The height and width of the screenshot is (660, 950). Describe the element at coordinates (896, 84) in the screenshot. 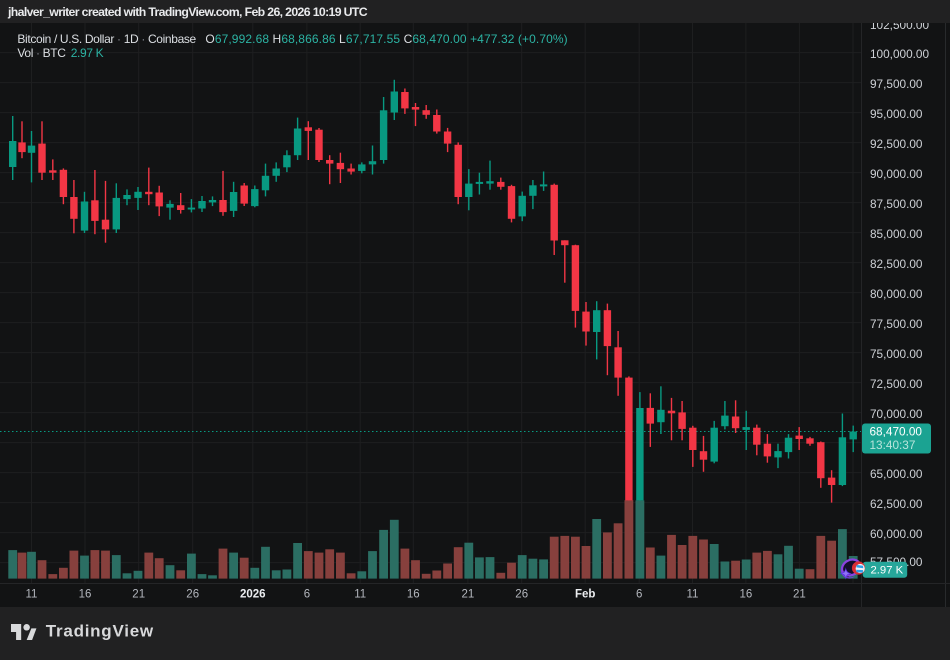

I see `svg-text: 97,500.00` at that location.